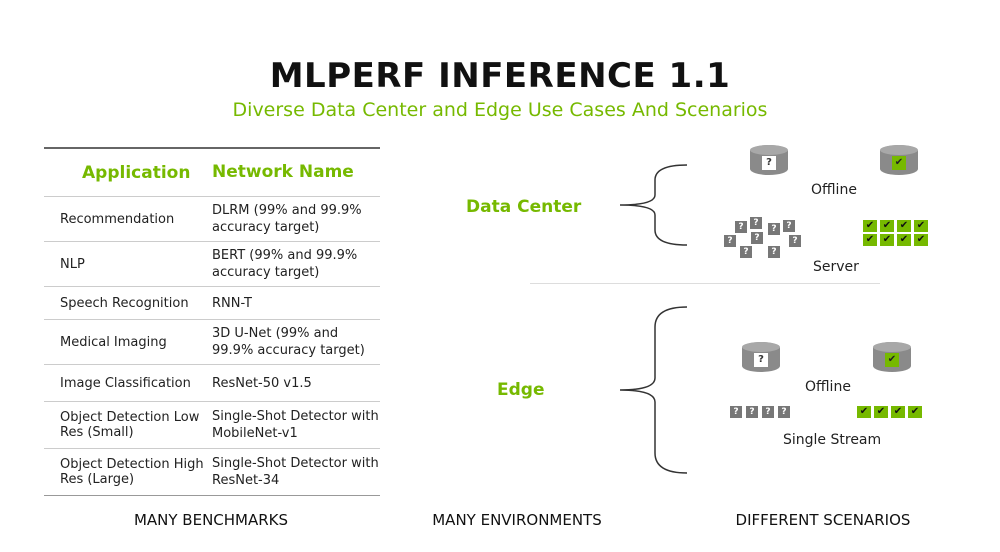 This screenshot has width=1000, height=552. What do you see at coordinates (521, 390) in the screenshot?
I see `env-edge: Edge` at bounding box center [521, 390].